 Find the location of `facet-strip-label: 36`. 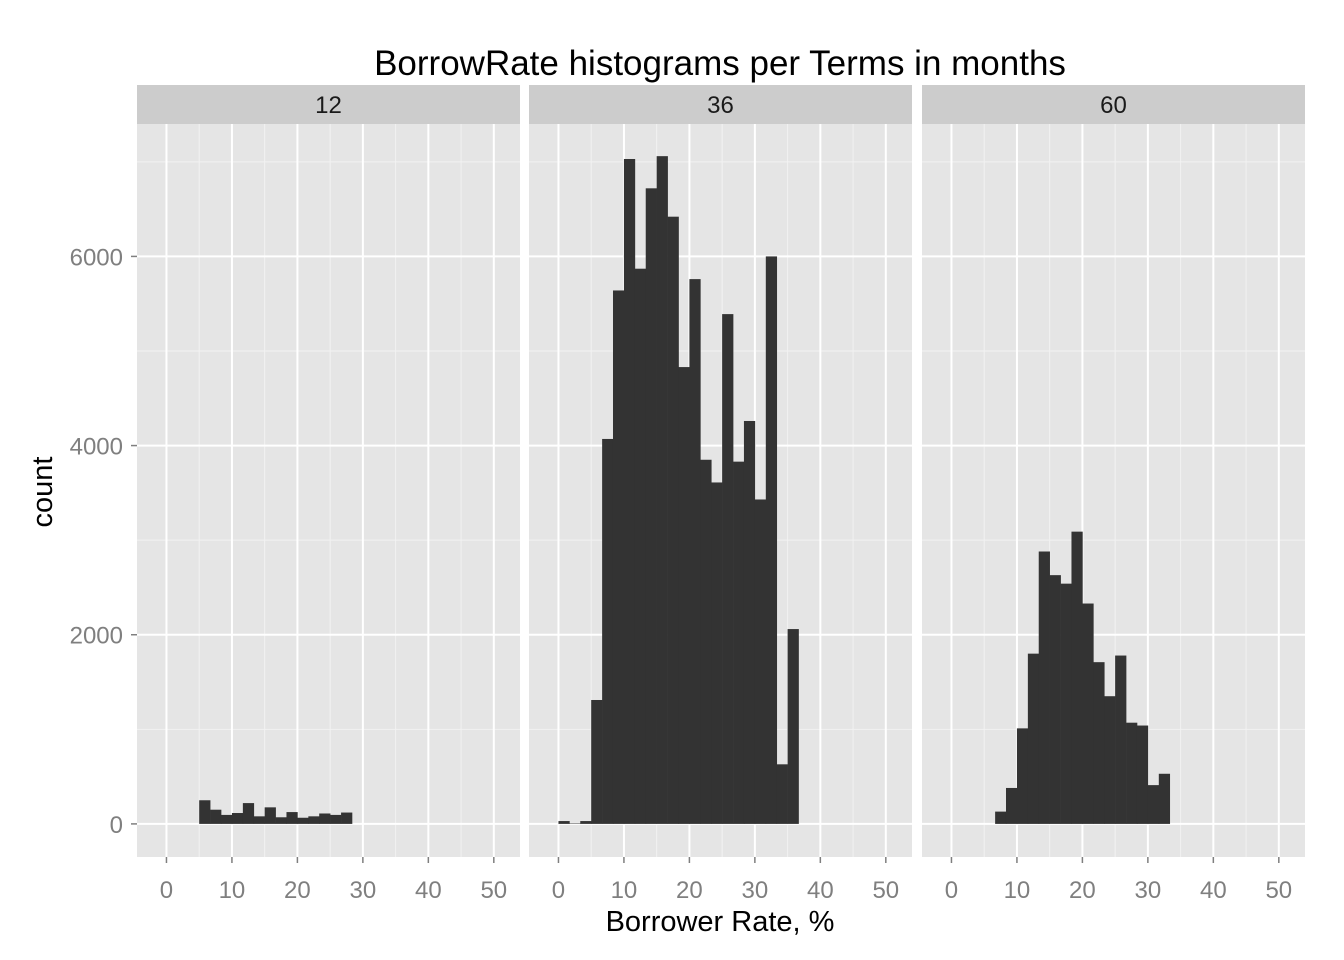

facet-strip-label: 36 is located at coordinates (720, 105).